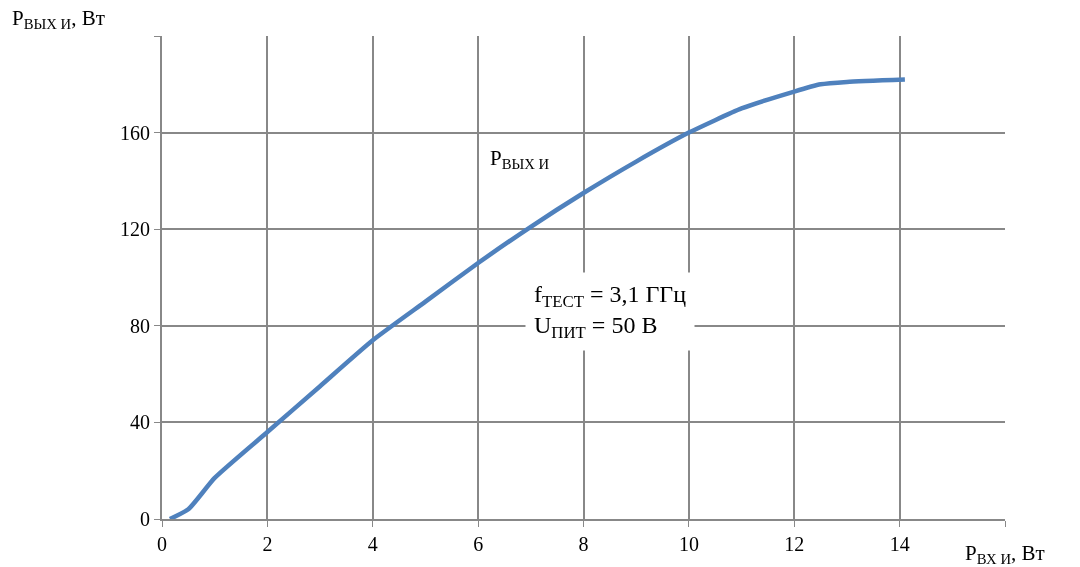 The width and height of the screenshot is (1080, 567). I want to click on x-tick-label: 6, so click(478, 544).